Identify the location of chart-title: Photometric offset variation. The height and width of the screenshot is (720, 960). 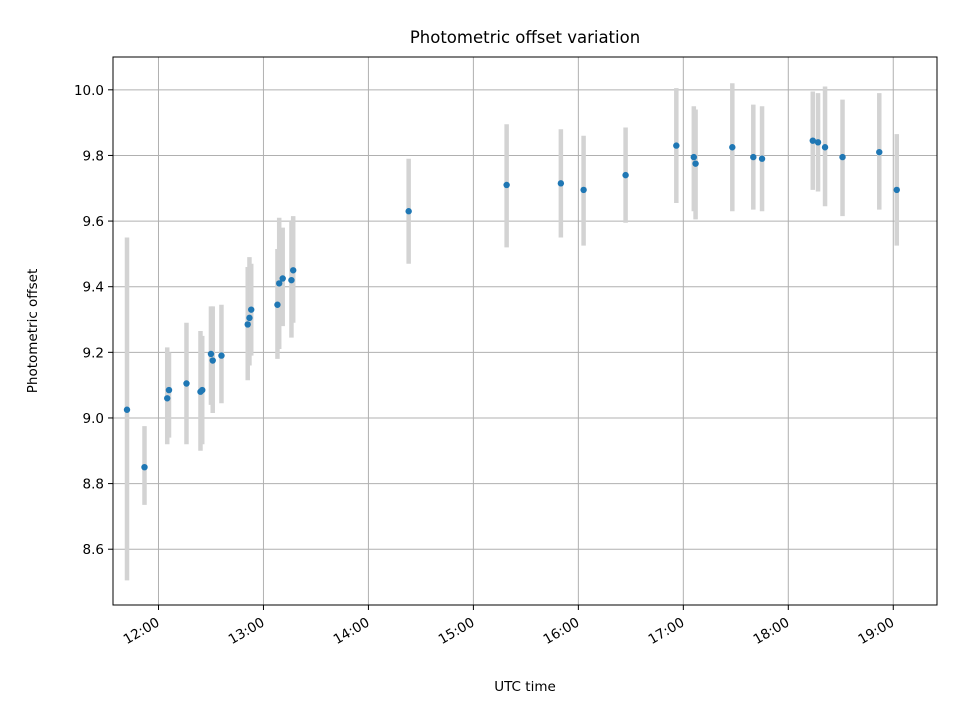
(525, 37).